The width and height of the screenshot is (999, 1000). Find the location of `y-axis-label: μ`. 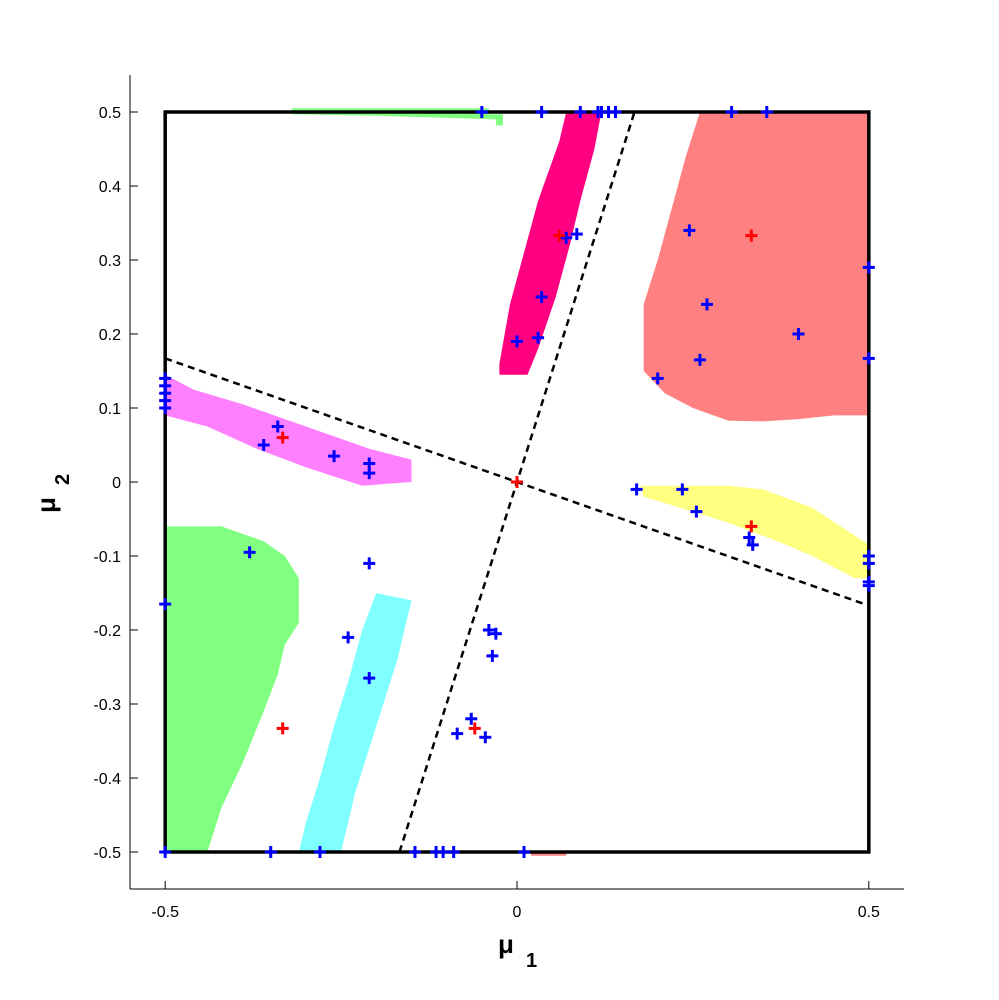

y-axis-label: μ is located at coordinates (46, 505).